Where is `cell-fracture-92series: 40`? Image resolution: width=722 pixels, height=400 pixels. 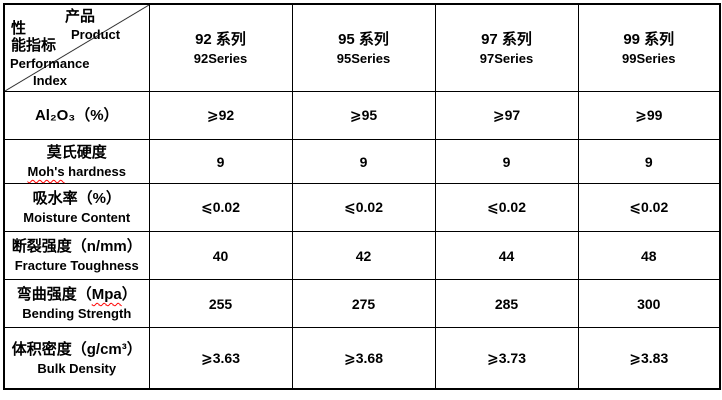 cell-fracture-92series: 40 is located at coordinates (220, 255).